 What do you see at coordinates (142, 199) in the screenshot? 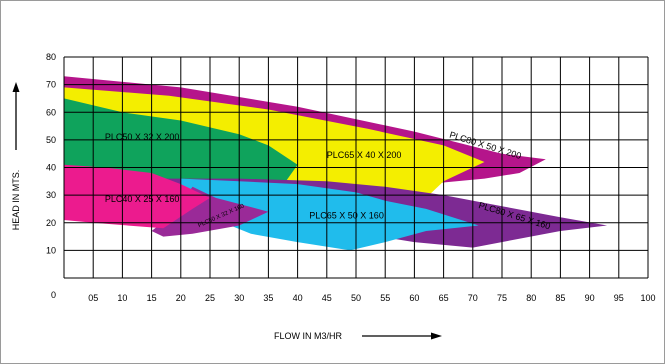
I see `region-label-6: PLC40 X 25 X 160` at bounding box center [142, 199].